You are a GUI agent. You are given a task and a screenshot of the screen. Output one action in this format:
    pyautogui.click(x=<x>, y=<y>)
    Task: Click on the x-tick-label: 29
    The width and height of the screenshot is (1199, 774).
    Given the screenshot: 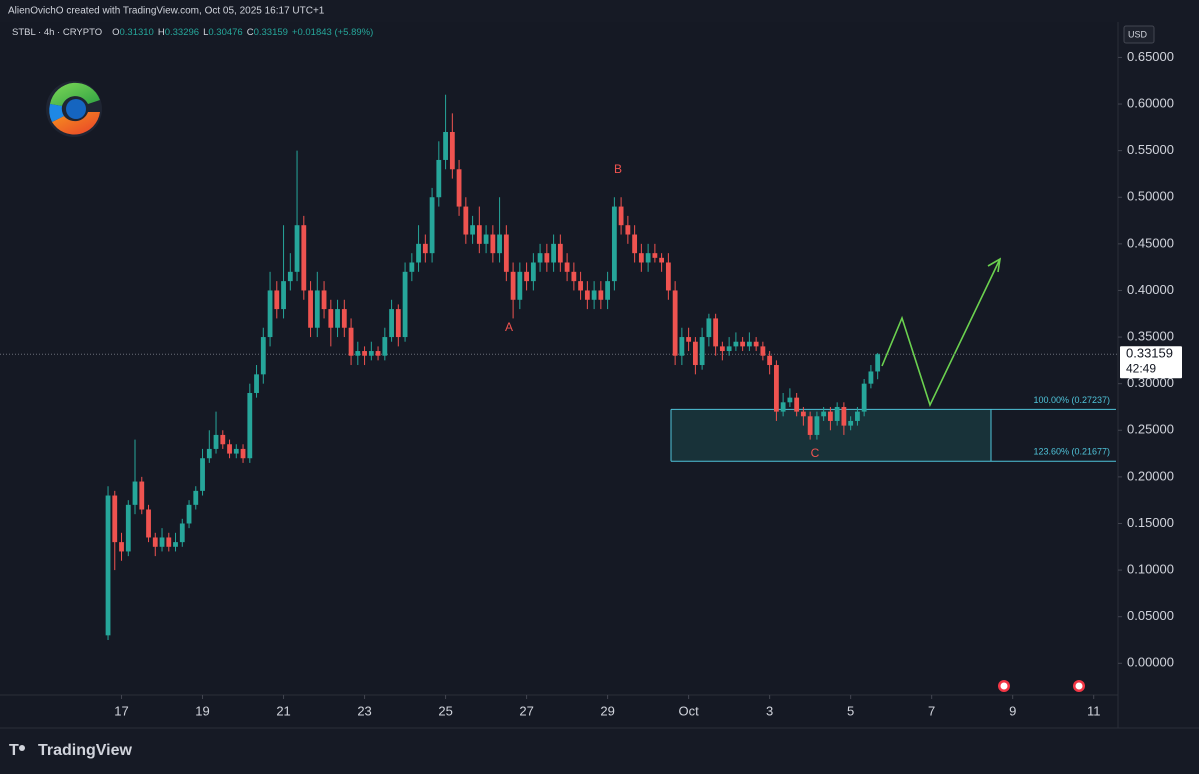 What is the action you would take?
    pyautogui.click(x=607, y=710)
    